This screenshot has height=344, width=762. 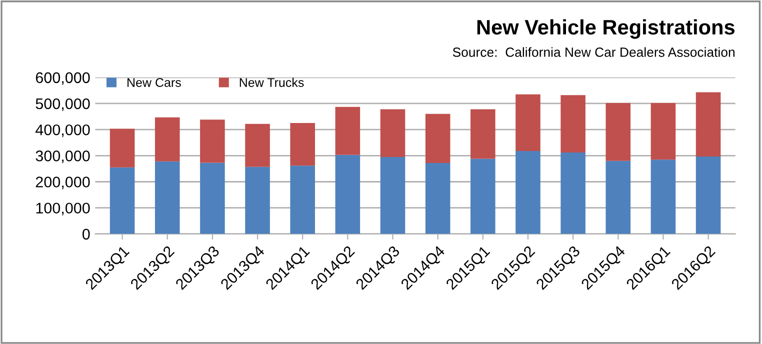 What do you see at coordinates (63, 78) in the screenshot?
I see `y-tick-label: 600,000` at bounding box center [63, 78].